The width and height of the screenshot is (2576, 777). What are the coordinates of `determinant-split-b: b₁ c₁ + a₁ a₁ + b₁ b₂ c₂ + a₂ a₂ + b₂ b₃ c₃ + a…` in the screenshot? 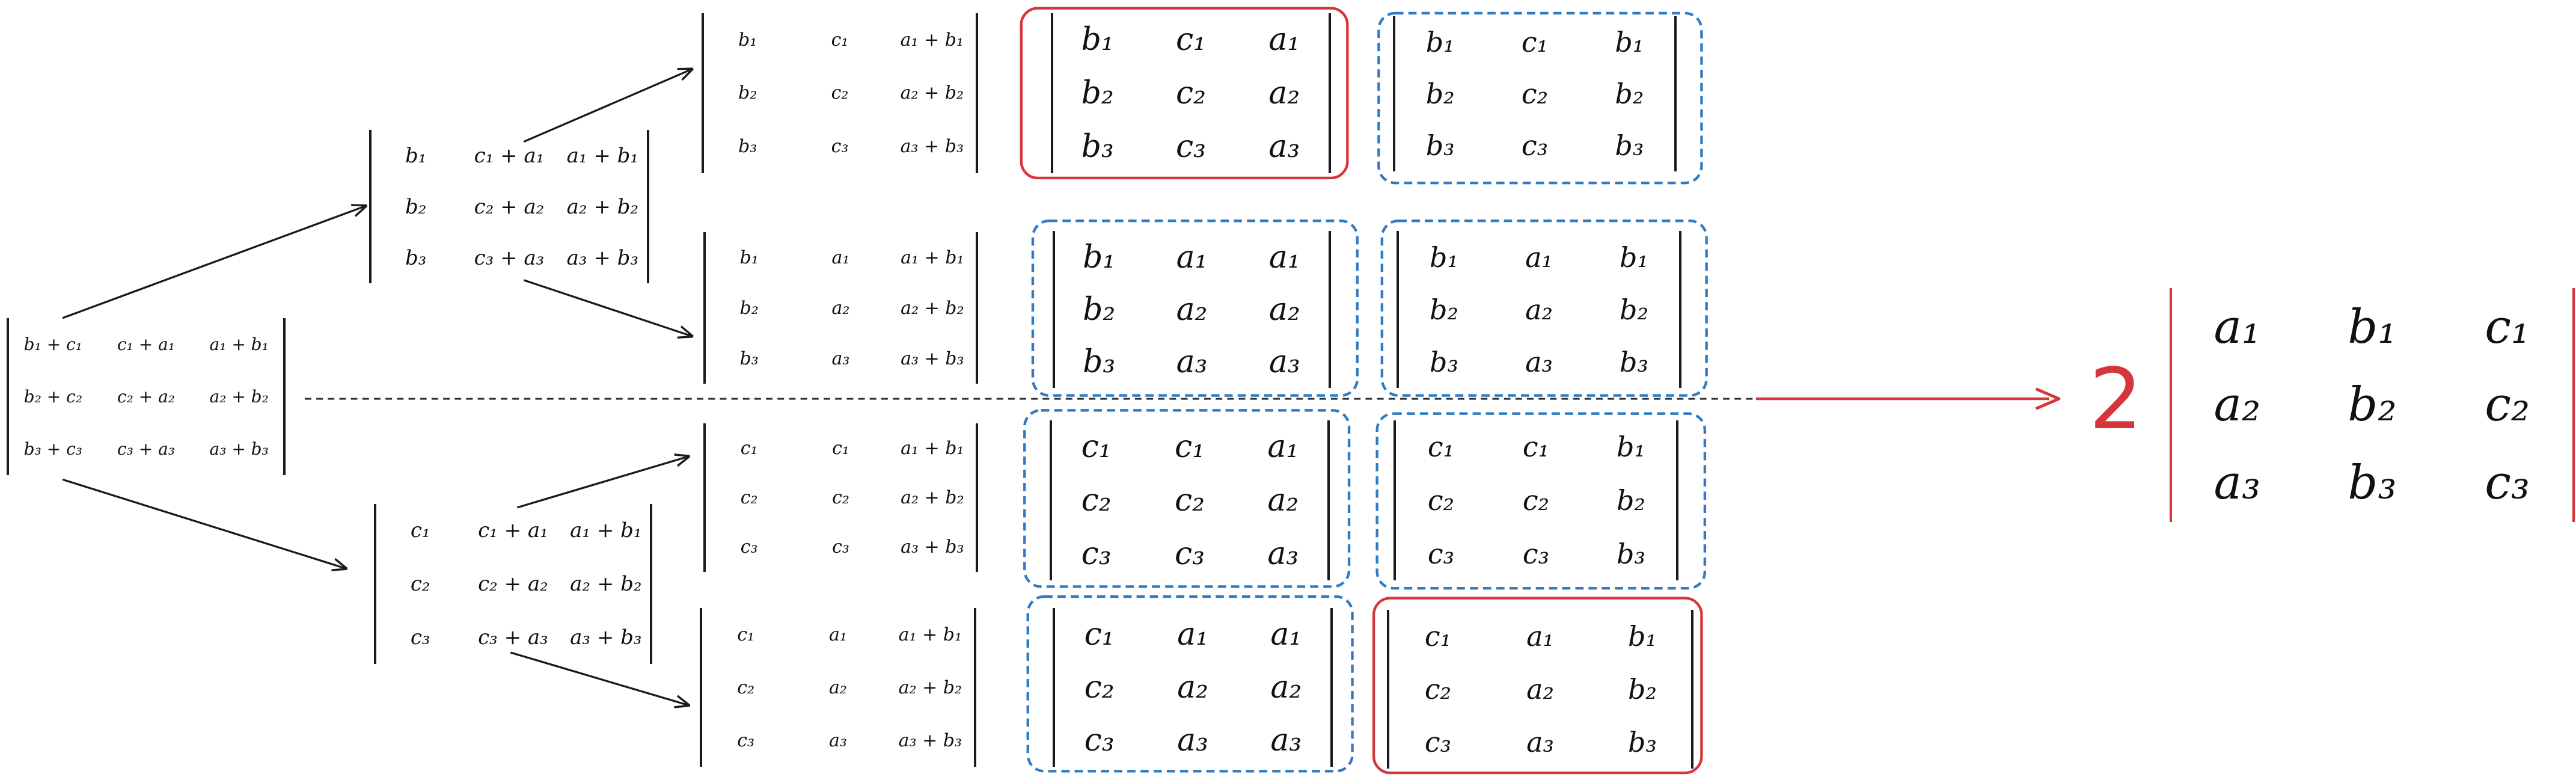 It's located at (509, 206).